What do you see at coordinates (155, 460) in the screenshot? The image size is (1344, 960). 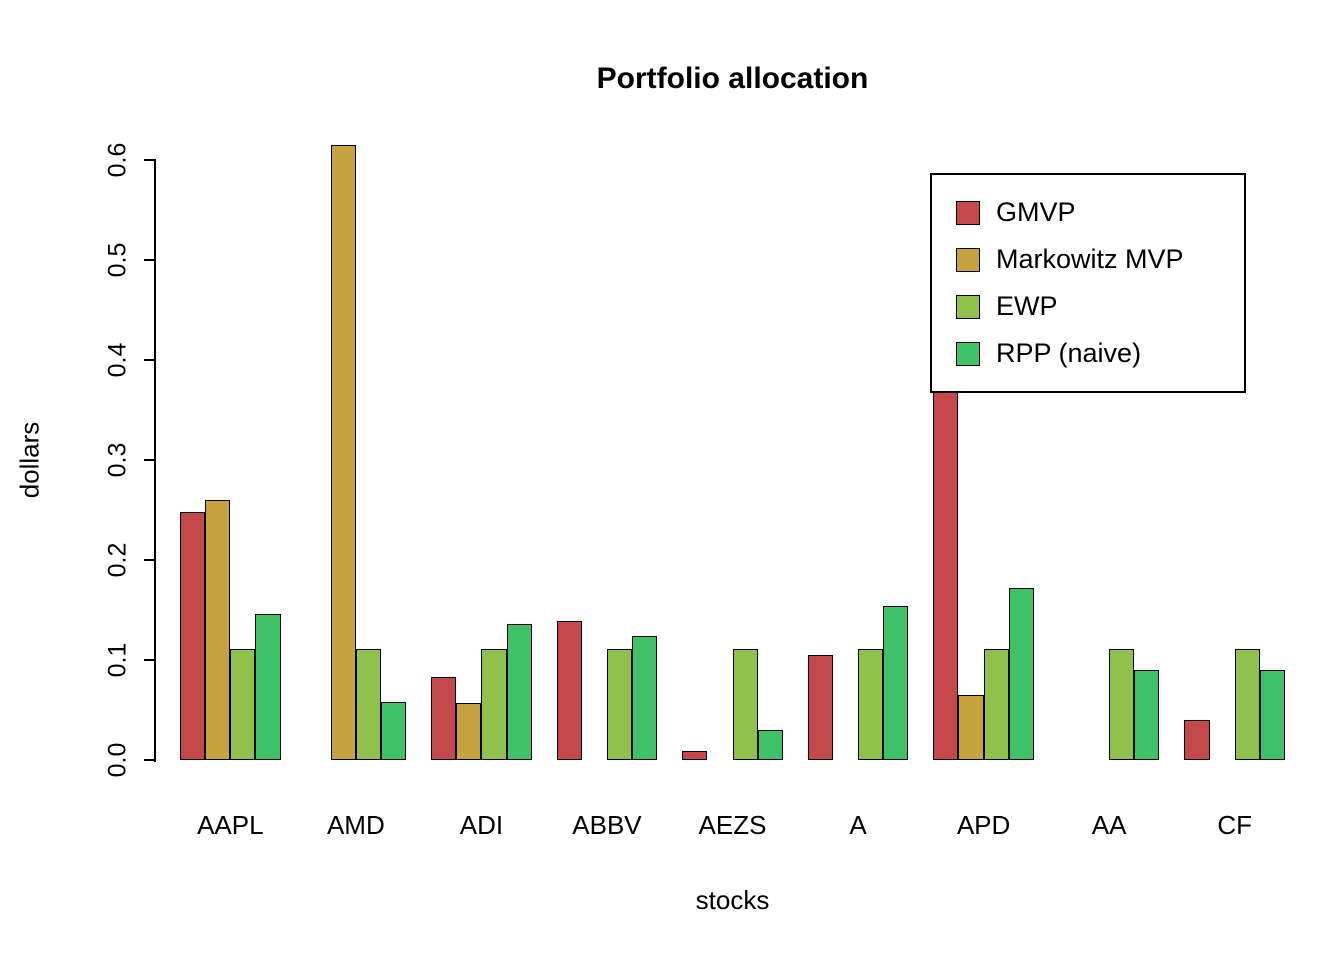 I see `y-axis-line` at bounding box center [155, 460].